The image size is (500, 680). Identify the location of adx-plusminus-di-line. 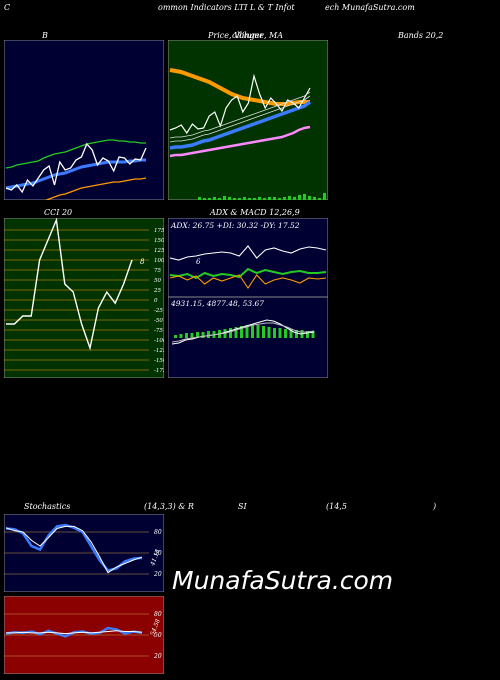
(248, 273).